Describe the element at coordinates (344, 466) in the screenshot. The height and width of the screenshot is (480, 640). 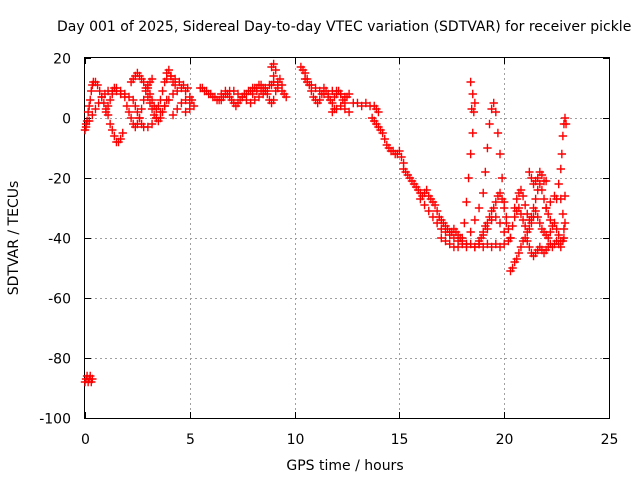
I see `x-axis-label: GPS time / hours` at that location.